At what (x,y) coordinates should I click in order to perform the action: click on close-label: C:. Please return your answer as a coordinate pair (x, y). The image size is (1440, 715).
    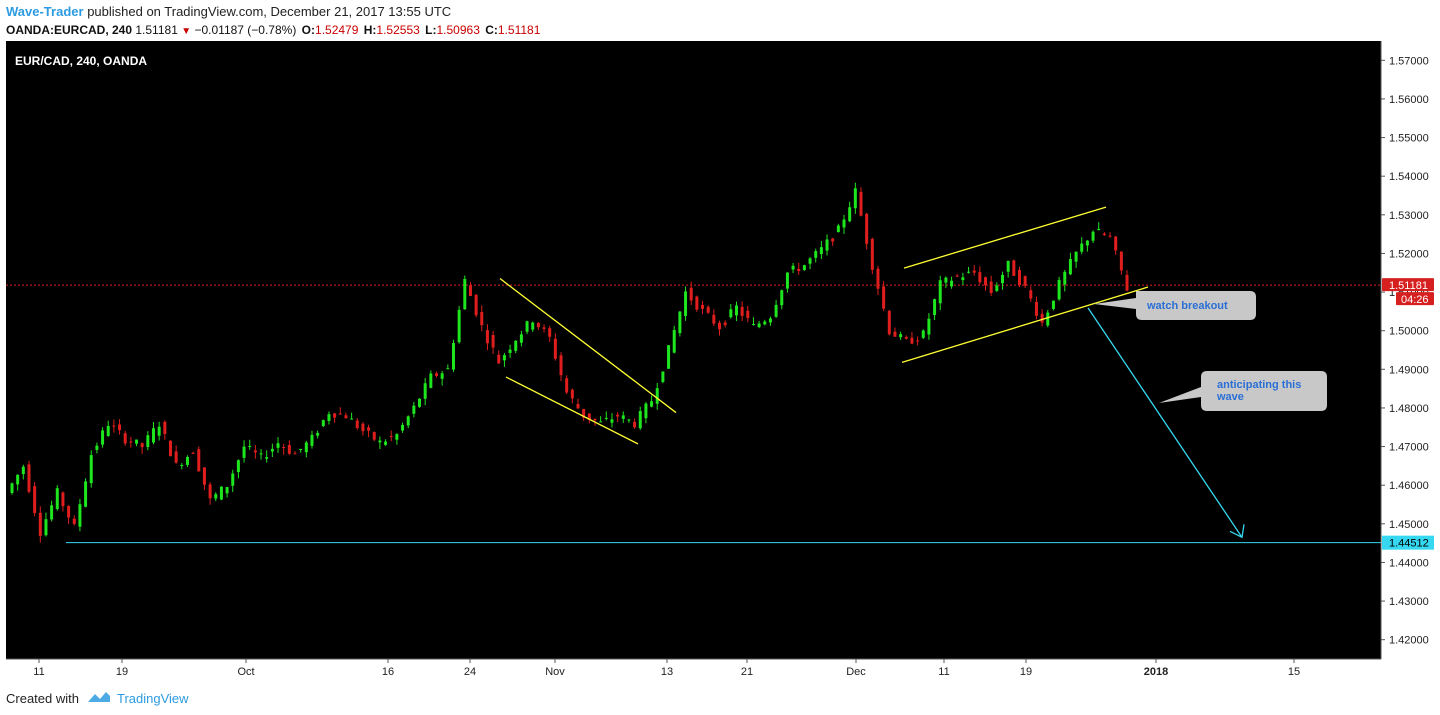
    Looking at the image, I should click on (491, 30).